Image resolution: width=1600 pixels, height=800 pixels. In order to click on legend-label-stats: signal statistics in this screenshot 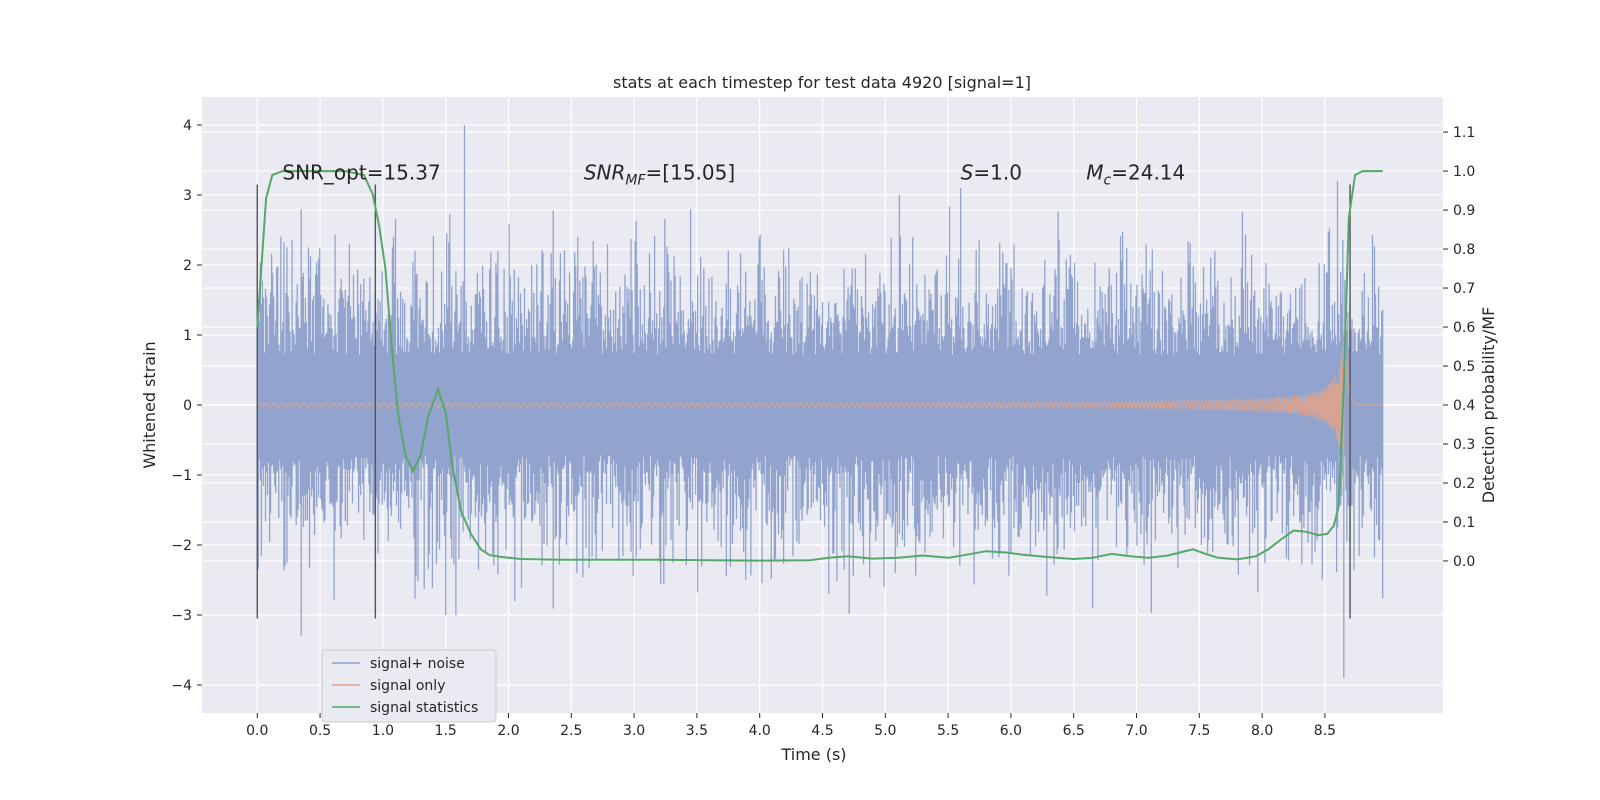, I will do `click(424, 708)`.